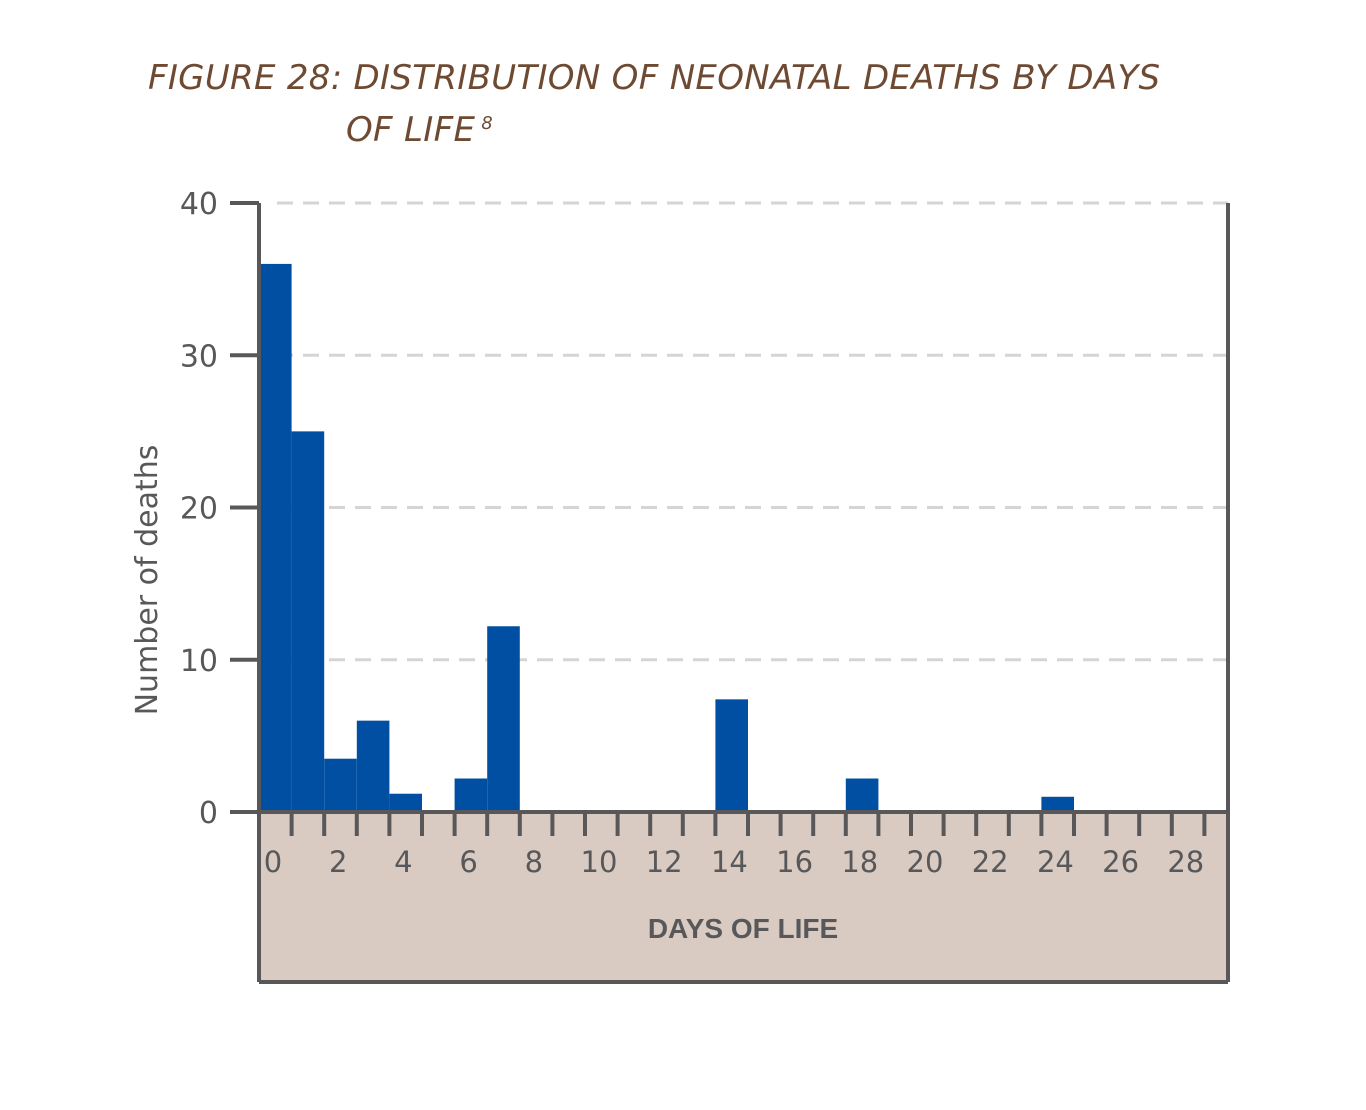 This screenshot has height=1110, width=1366. I want to click on x-tick-label-18: 18, so click(859, 862).